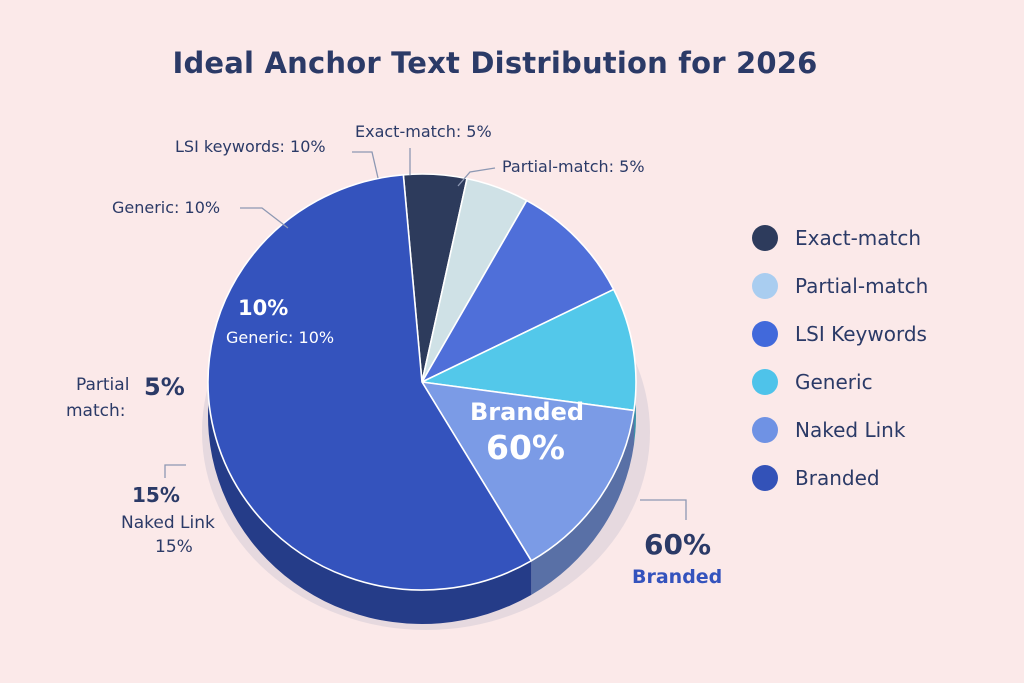 The width and height of the screenshot is (1024, 683). I want to click on legend-item-lsi-keywords: LSI Keywords, so click(840, 334).